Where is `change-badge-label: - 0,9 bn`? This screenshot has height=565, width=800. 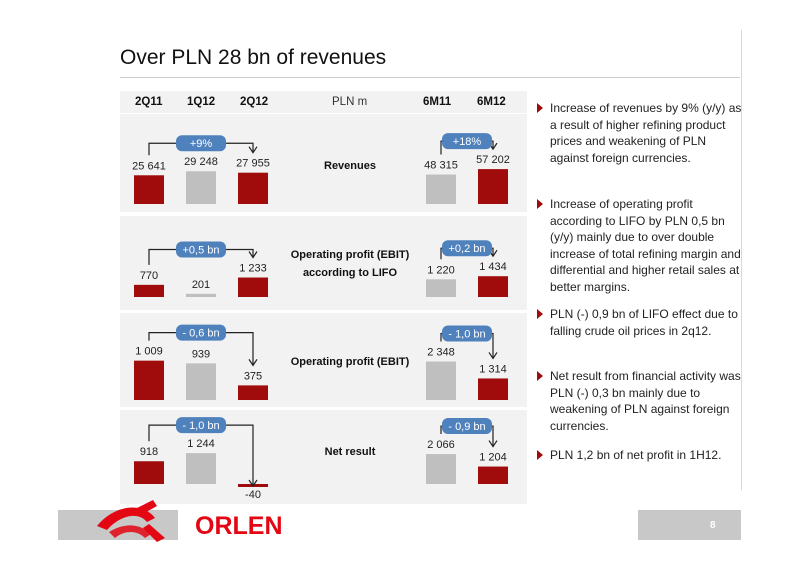 change-badge-label: - 0,9 bn is located at coordinates (466, 427).